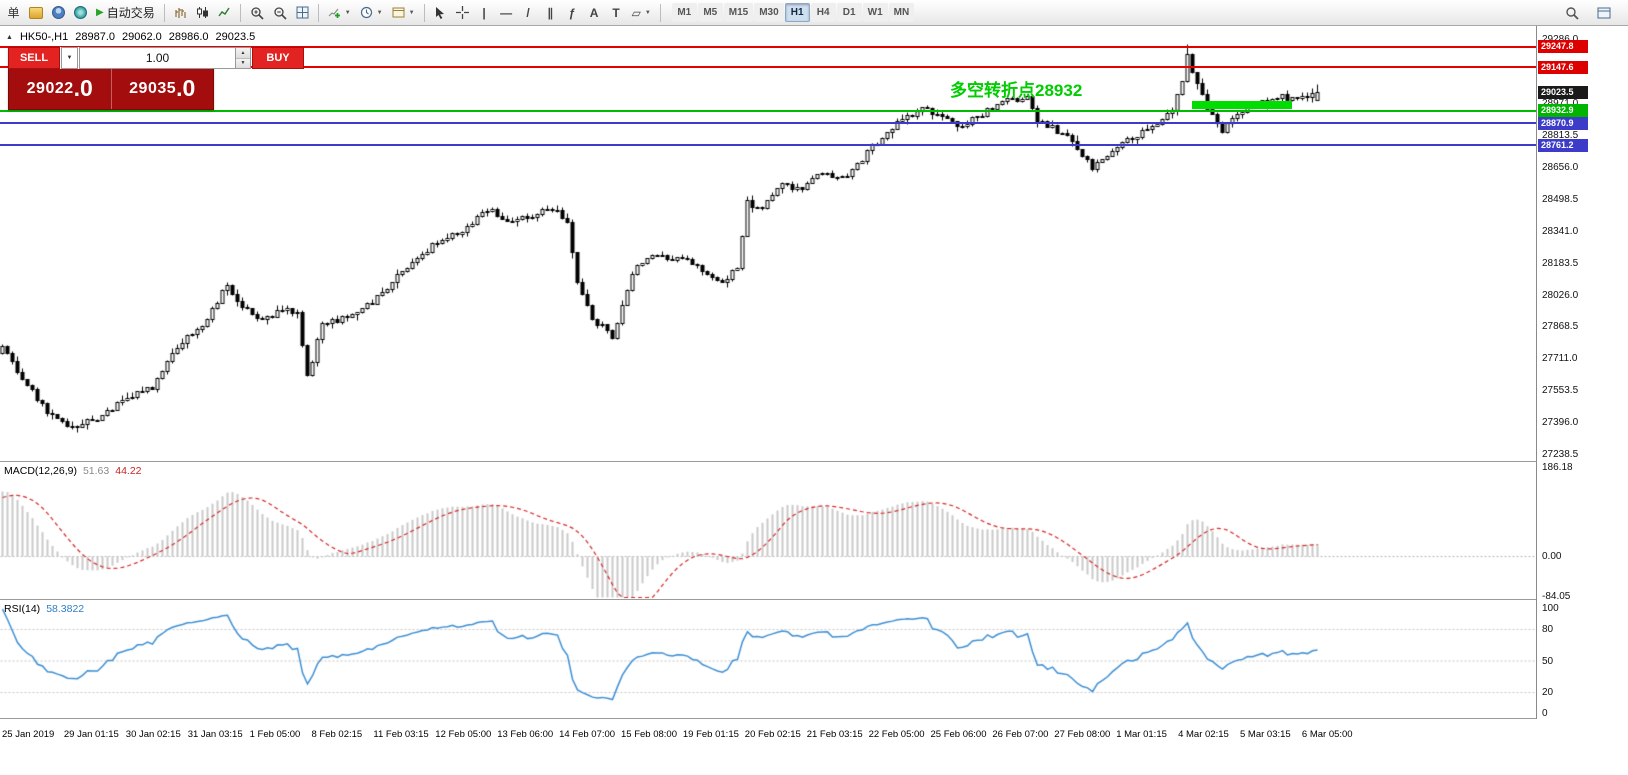  Describe the element at coordinates (34, 58) in the screenshot. I see `sell-button: SELL` at that location.